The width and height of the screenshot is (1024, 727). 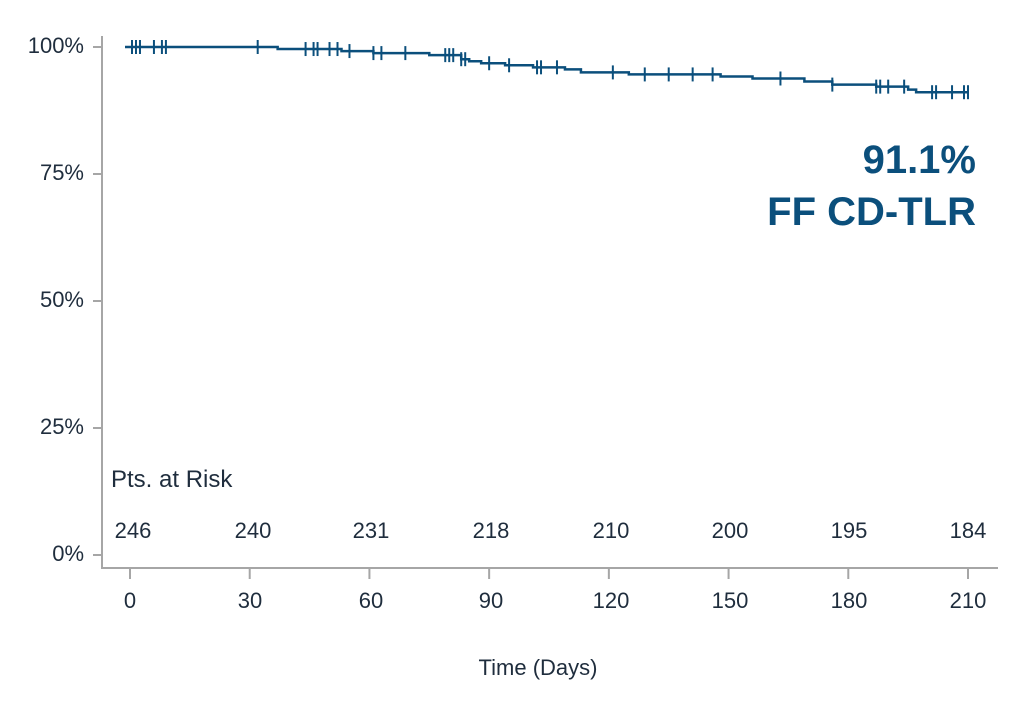 What do you see at coordinates (371, 530) in the screenshot?
I see `risk-value-60: 231` at bounding box center [371, 530].